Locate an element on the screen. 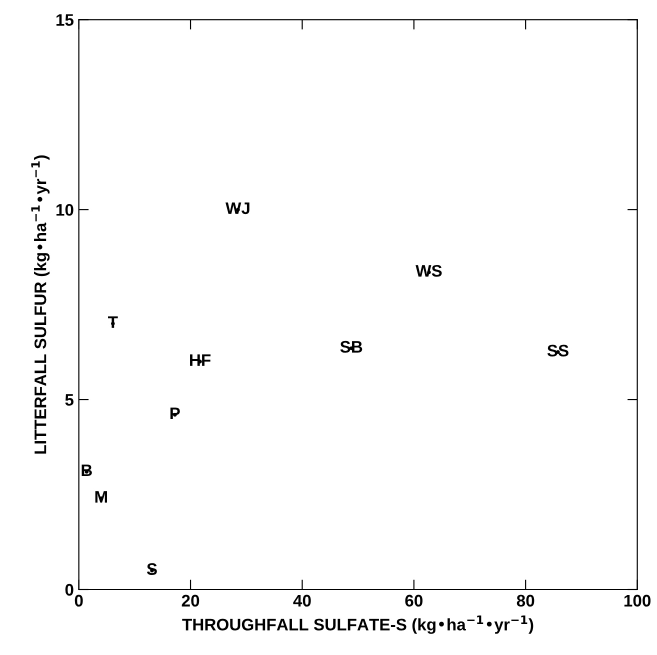 The height and width of the screenshot is (655, 657). x-tick-label: 0 is located at coordinates (78, 600).